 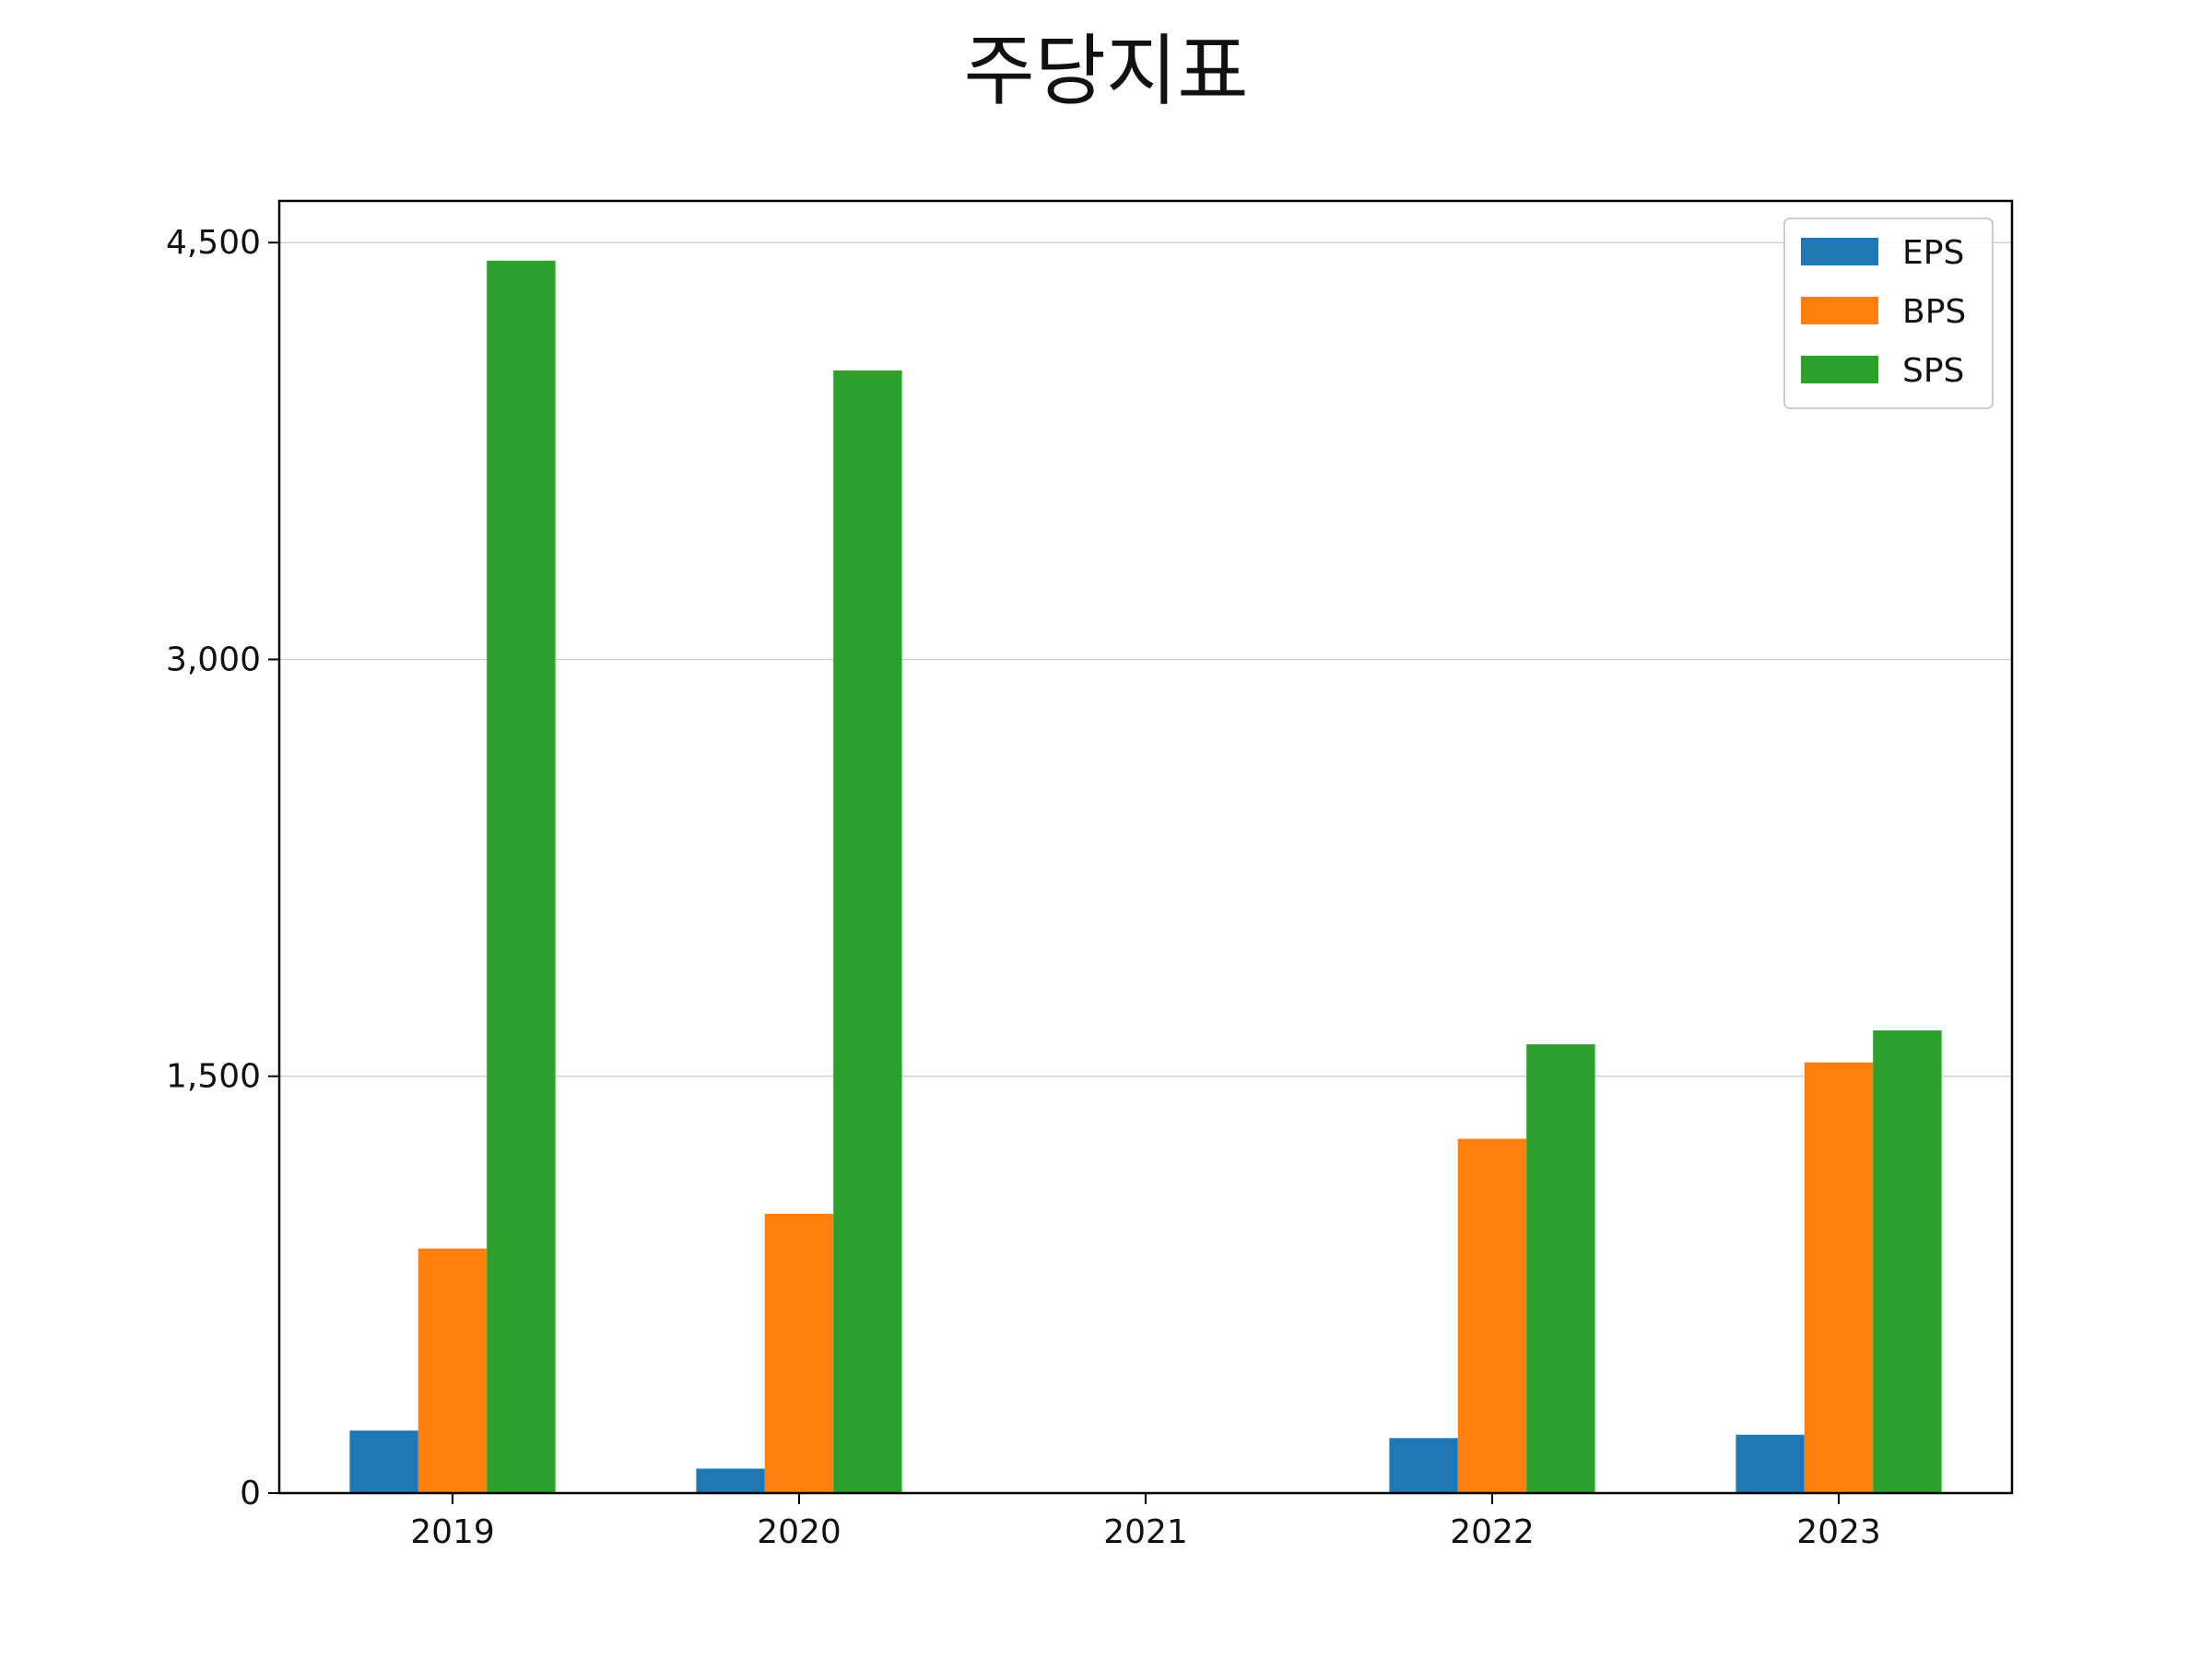 I want to click on legend-swatch-eps, so click(x=1839, y=251).